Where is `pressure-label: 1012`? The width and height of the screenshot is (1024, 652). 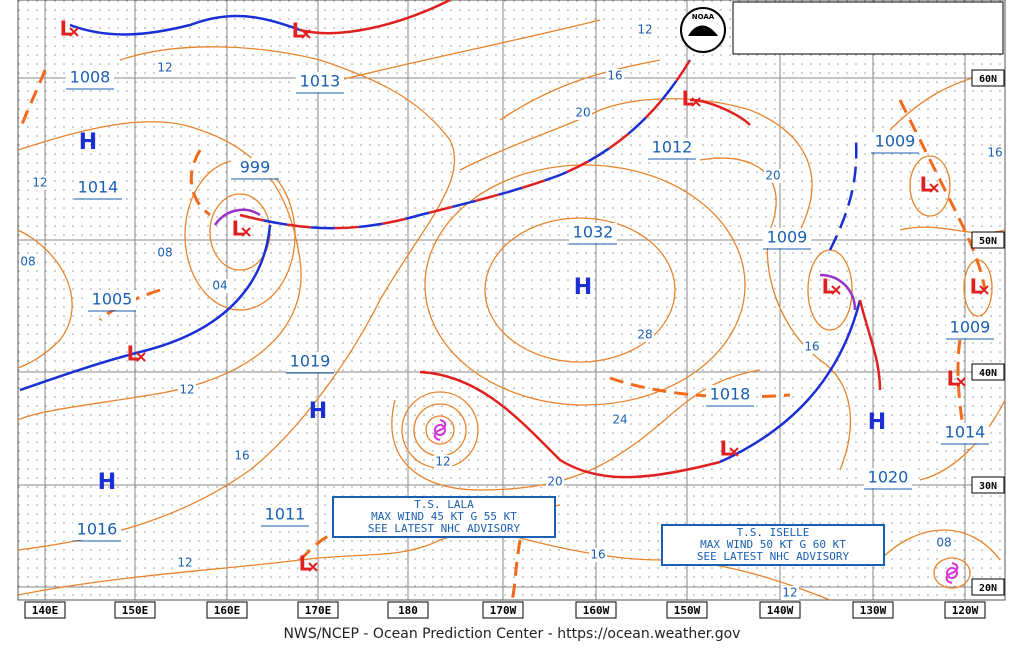 pressure-label: 1012 is located at coordinates (672, 147).